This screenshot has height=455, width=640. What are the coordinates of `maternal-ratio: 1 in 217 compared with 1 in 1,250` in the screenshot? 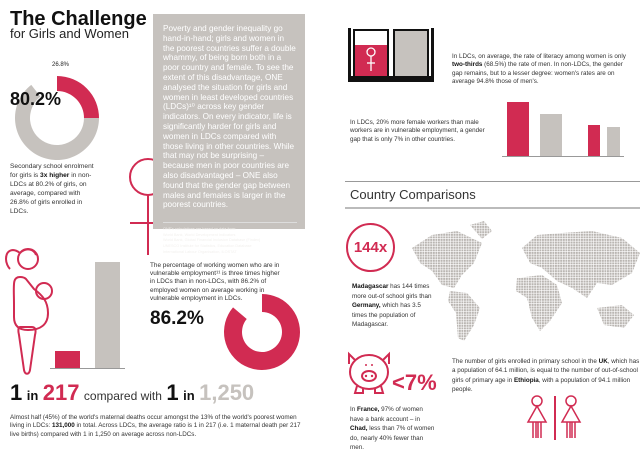 It's located at (132, 393).